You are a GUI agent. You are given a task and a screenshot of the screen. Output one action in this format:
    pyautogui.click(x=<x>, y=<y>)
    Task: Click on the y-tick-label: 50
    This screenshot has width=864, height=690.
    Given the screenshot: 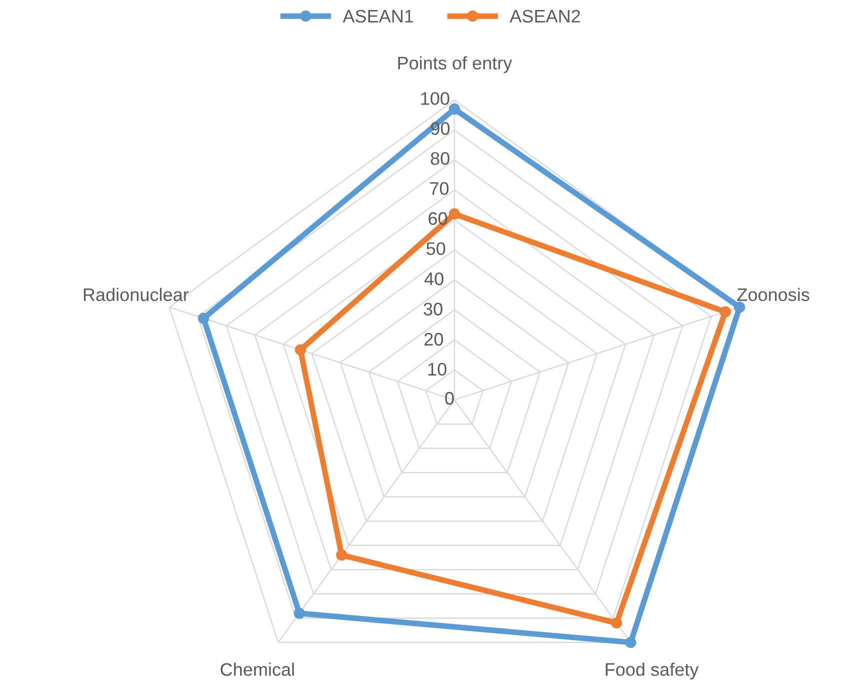 What is the action you would take?
    pyautogui.click(x=436, y=249)
    